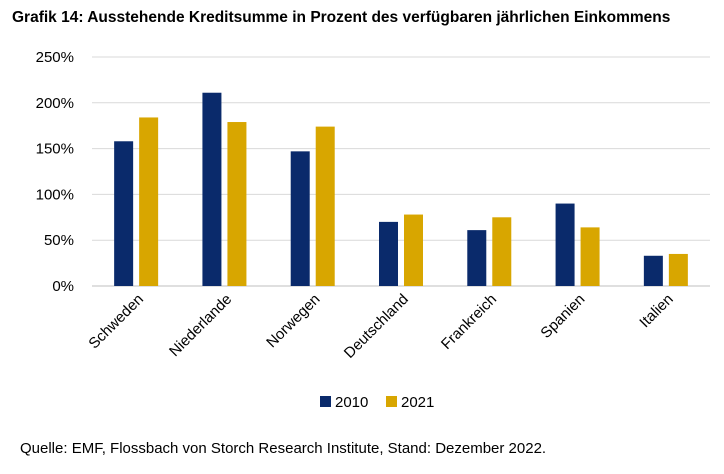 This screenshot has height=474, width=724. What do you see at coordinates (562, 316) in the screenshot?
I see `x-tick-label-spanien: Spanien` at bounding box center [562, 316].